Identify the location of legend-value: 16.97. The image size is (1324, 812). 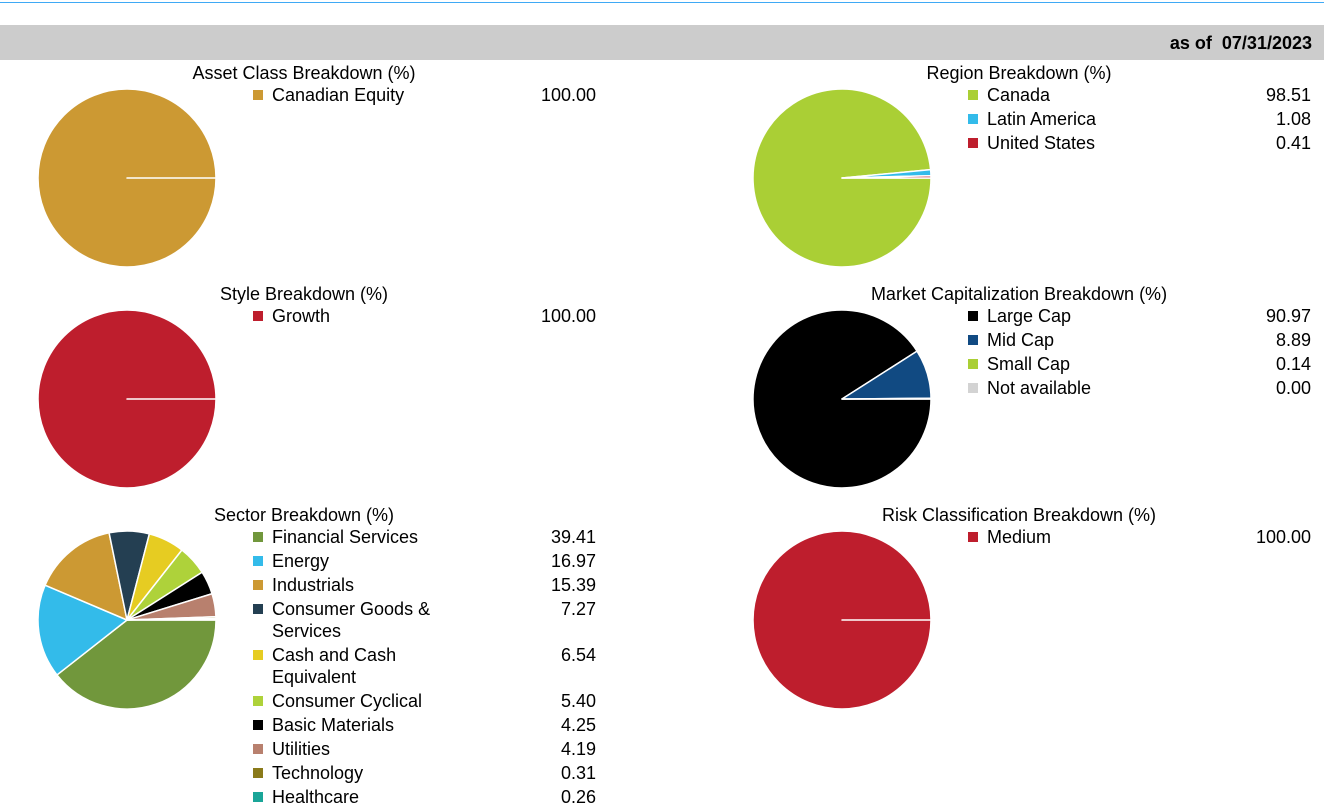
(573, 561).